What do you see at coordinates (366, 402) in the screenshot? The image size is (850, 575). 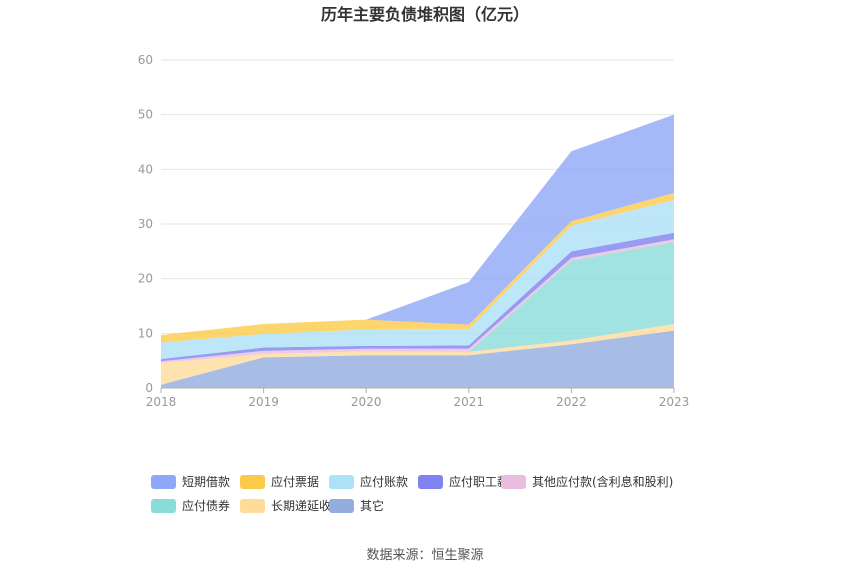 I see `x-tick-label: 2020` at bounding box center [366, 402].